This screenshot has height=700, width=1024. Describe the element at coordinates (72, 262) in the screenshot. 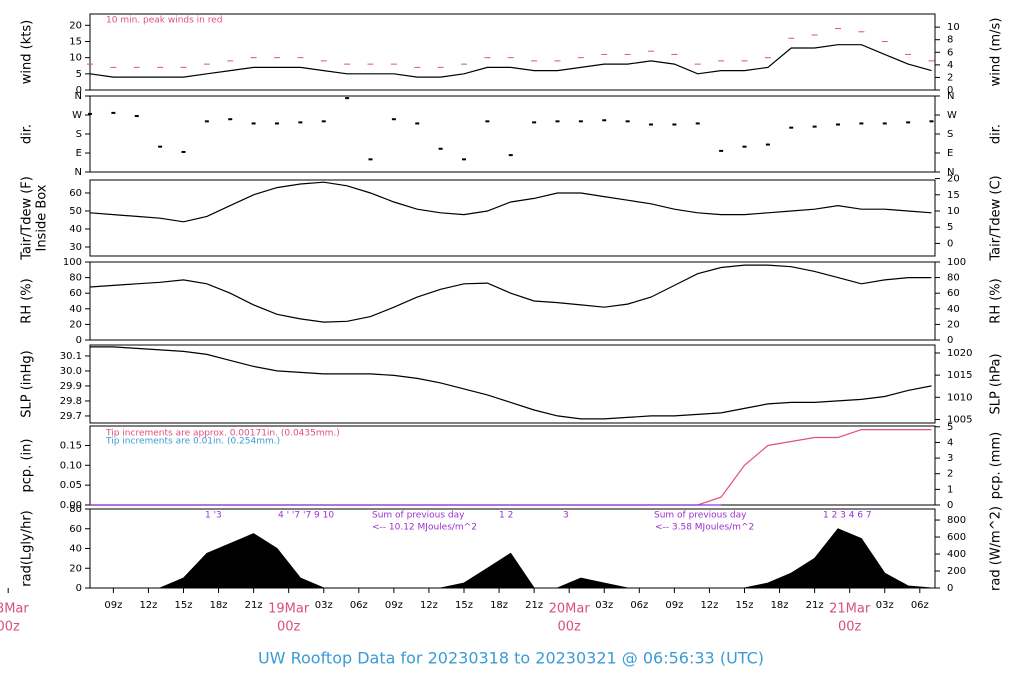

I see `y-tick-label: 100` at that location.